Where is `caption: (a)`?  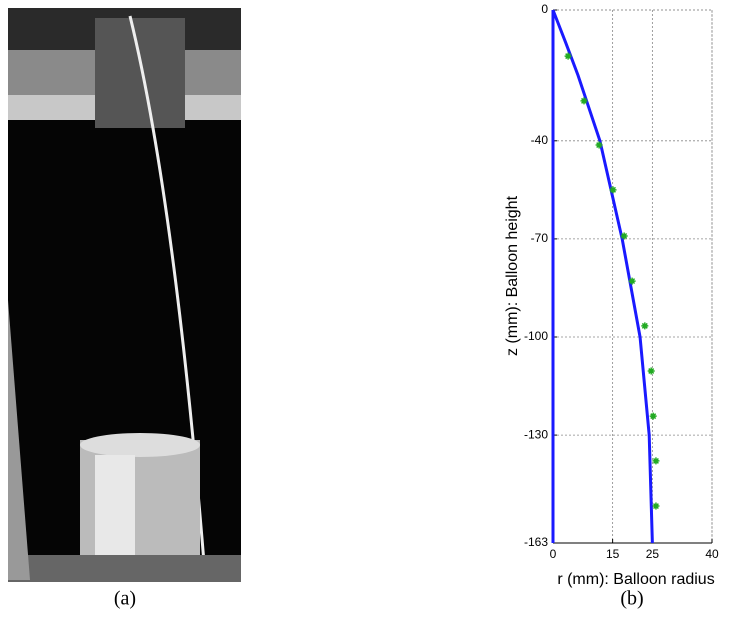
caption: (a) is located at coordinates (125, 599).